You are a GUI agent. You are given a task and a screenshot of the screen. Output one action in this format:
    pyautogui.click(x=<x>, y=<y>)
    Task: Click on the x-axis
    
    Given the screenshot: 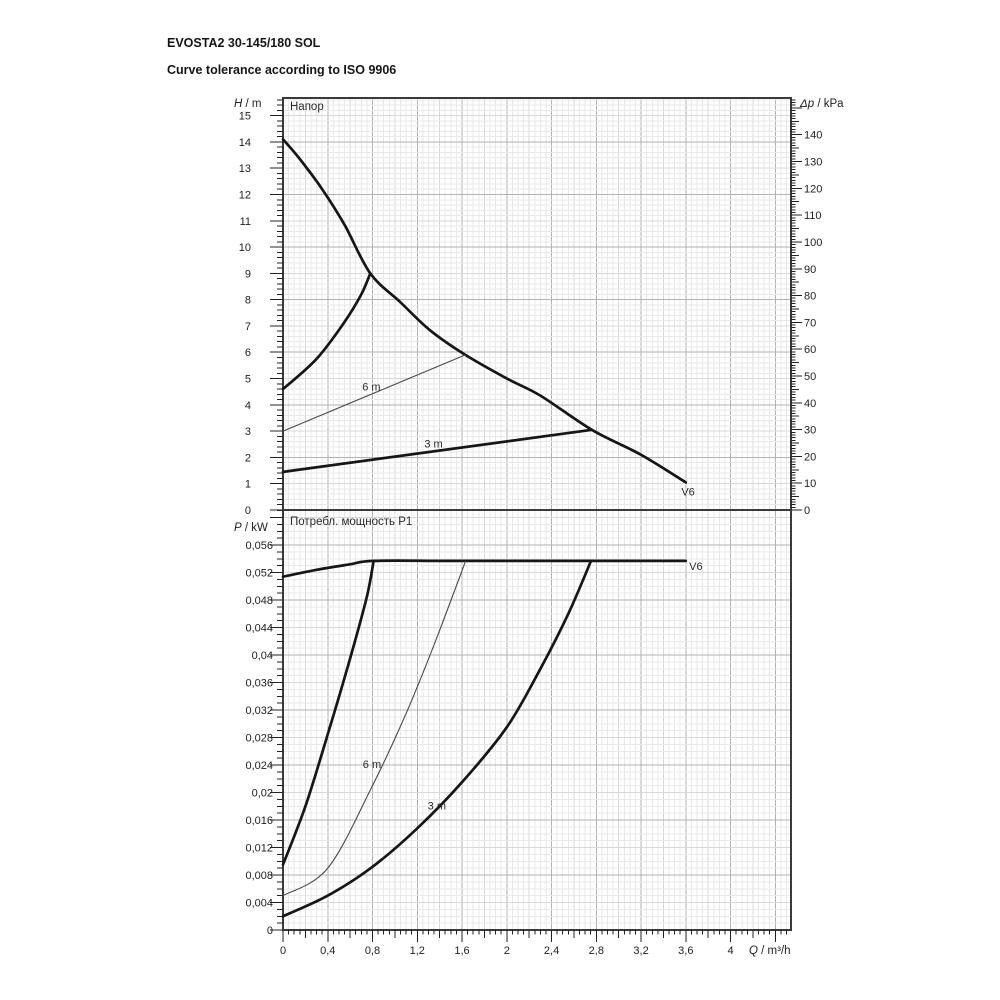 What is the action you would take?
    pyautogui.click(x=535, y=936)
    